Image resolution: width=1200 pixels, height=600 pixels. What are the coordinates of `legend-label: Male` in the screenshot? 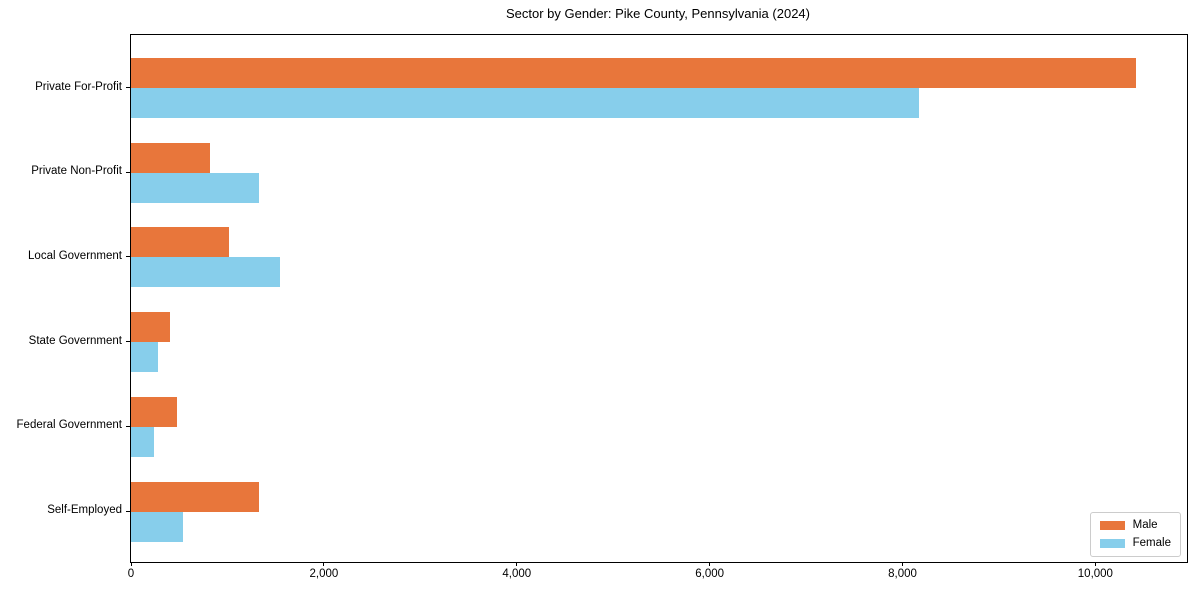 It's located at (1145, 525).